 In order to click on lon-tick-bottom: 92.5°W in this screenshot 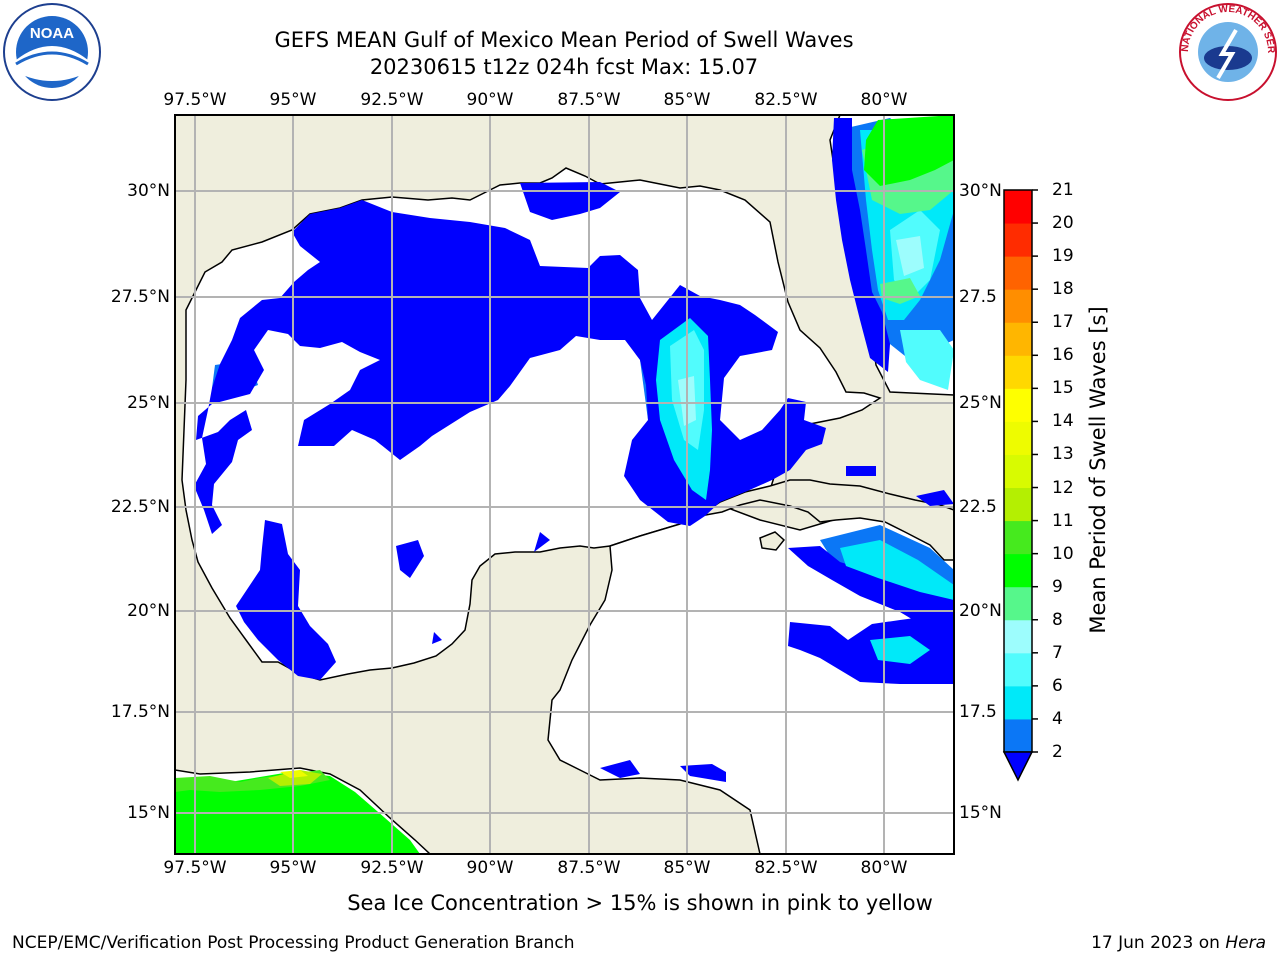, I will do `click(392, 868)`.